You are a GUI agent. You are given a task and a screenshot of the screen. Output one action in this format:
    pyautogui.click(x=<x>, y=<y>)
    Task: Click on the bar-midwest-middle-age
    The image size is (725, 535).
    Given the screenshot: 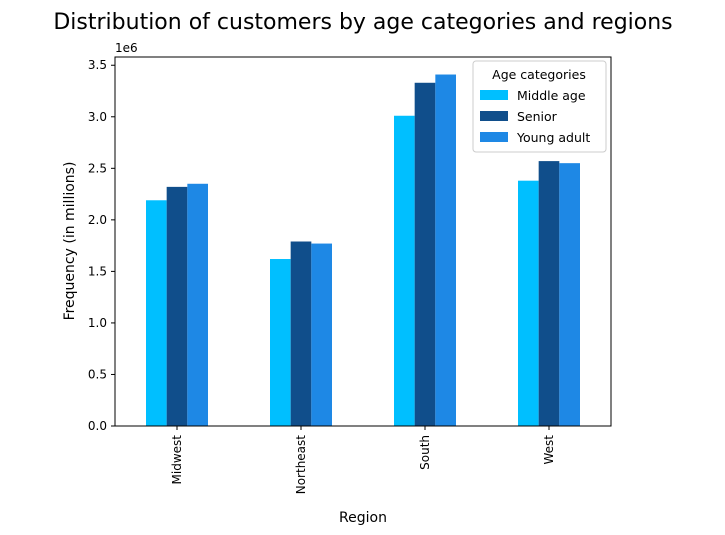 What is the action you would take?
    pyautogui.click(x=156, y=313)
    